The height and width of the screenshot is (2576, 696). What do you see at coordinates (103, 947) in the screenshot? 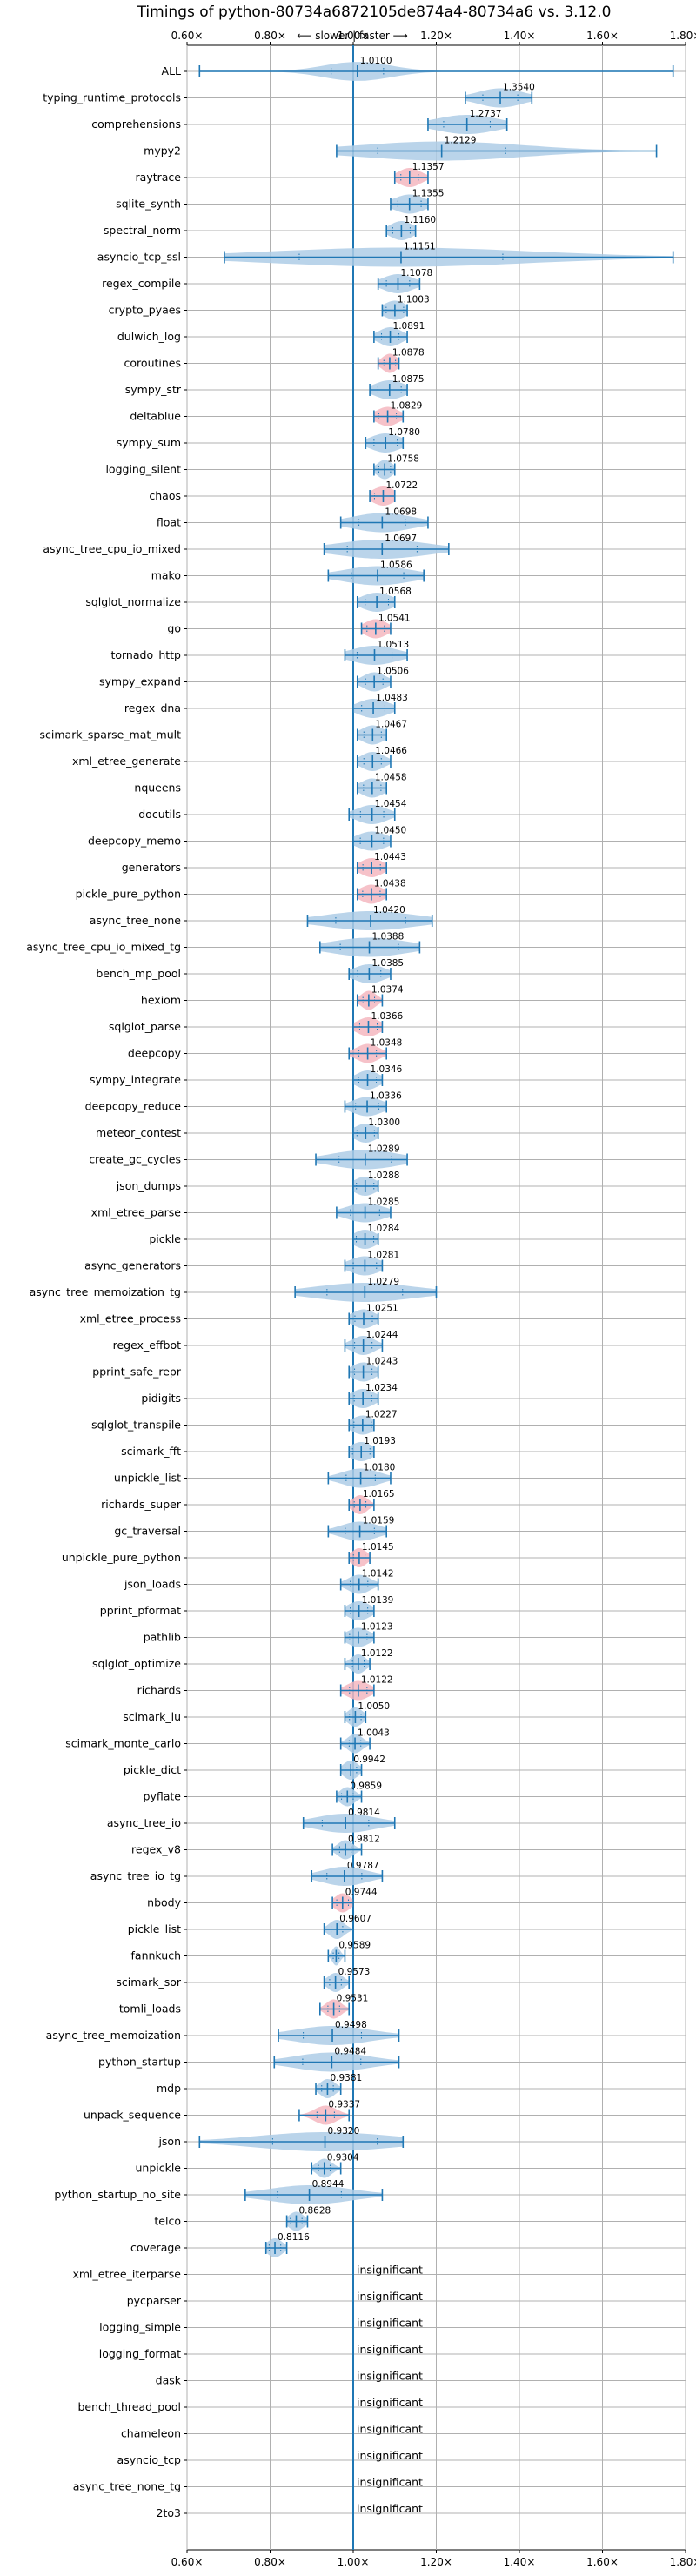
I see `benchmark-name: async_tree_cpu_io_mixed_tg` at bounding box center [103, 947].